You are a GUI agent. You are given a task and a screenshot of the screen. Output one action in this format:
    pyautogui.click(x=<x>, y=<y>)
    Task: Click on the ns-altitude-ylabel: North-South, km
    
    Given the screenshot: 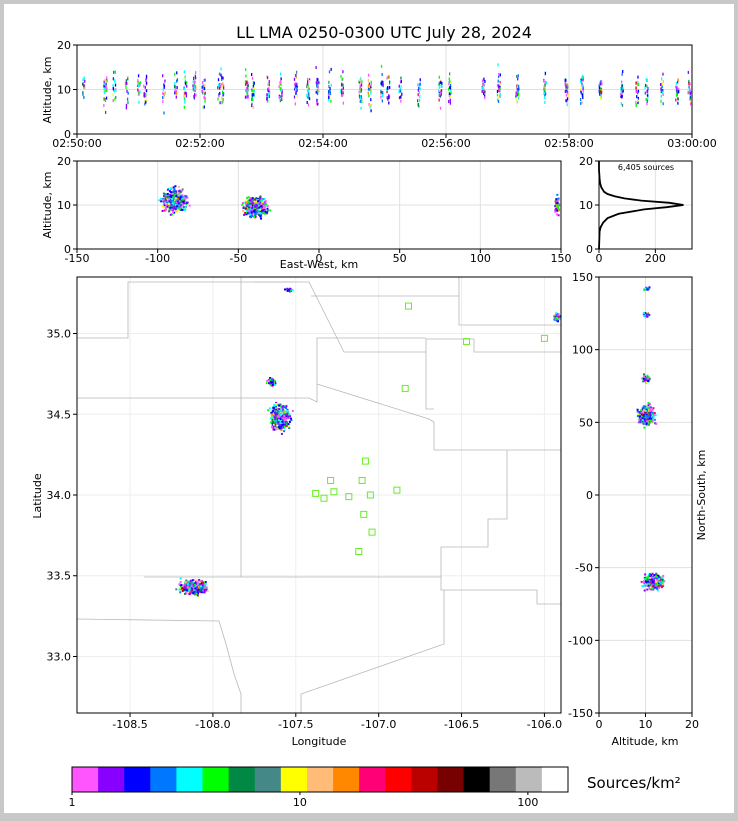 What is the action you would take?
    pyautogui.click(x=701, y=495)
    